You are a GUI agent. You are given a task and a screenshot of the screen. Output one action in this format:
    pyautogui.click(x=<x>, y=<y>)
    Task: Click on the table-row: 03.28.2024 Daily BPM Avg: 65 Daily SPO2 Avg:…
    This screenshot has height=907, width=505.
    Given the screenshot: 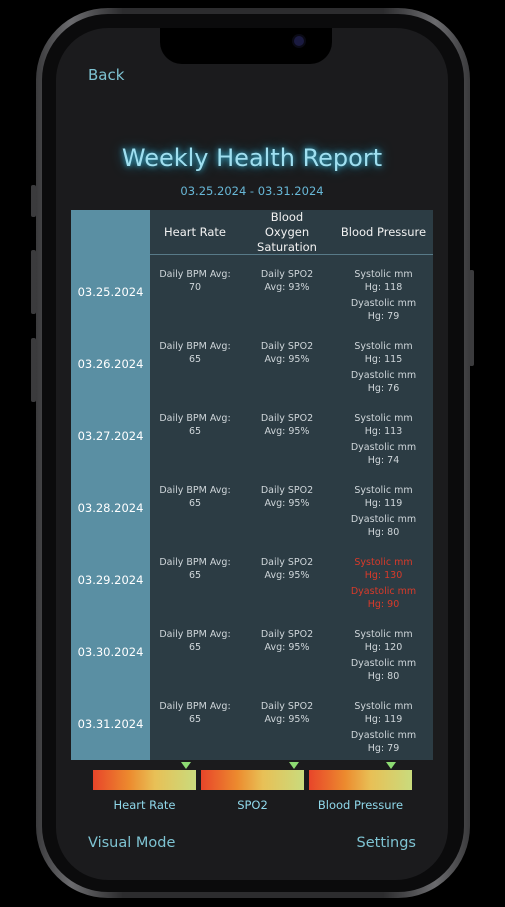 What is the action you would take?
    pyautogui.click(x=252, y=508)
    